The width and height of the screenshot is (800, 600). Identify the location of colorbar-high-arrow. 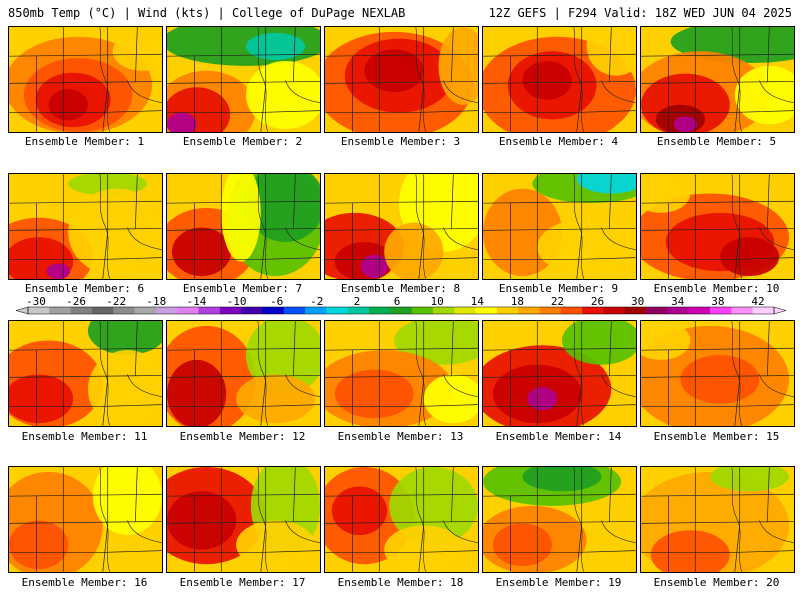
(780, 310).